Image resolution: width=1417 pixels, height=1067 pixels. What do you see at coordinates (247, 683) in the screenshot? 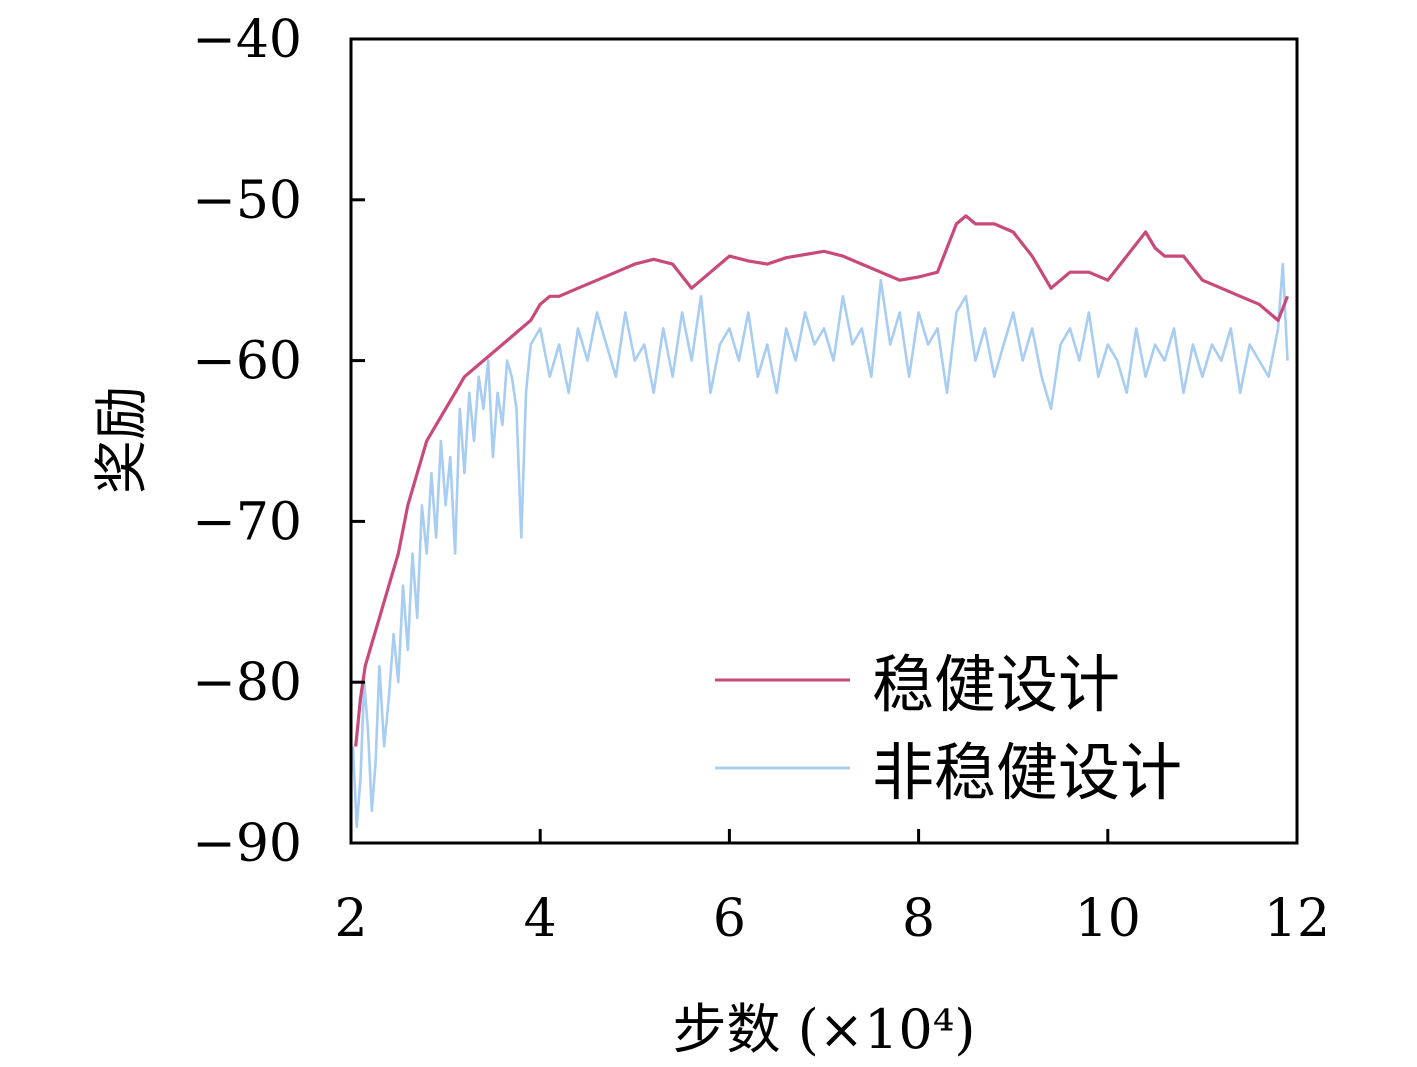
I see `y-tick-label: −80` at bounding box center [247, 683].